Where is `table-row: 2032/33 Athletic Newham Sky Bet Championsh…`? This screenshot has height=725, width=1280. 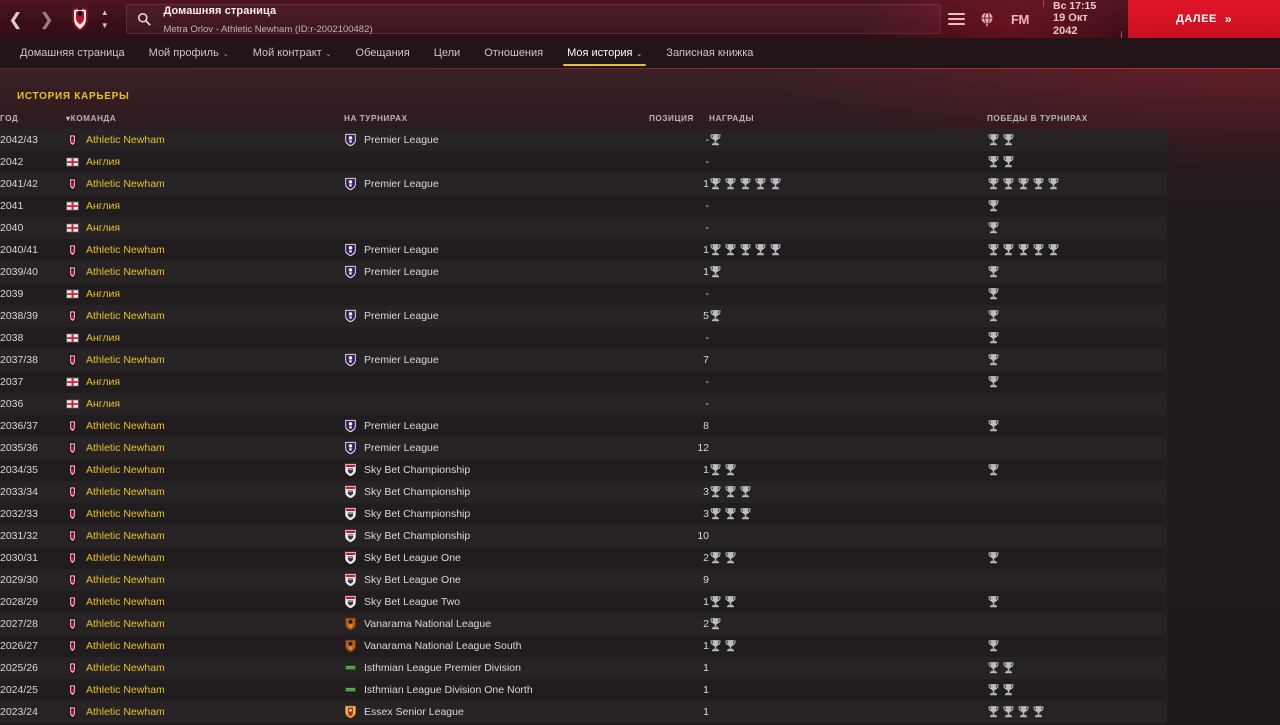
table-row: 2032/33 Athletic Newham Sky Bet Championsh… is located at coordinates (583, 514).